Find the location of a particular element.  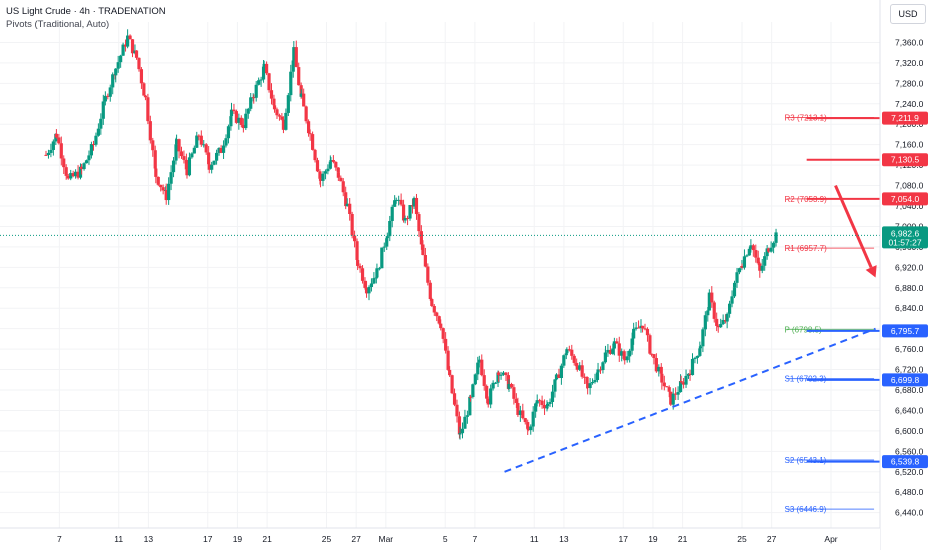

x-tick-label: 25 is located at coordinates (742, 539).